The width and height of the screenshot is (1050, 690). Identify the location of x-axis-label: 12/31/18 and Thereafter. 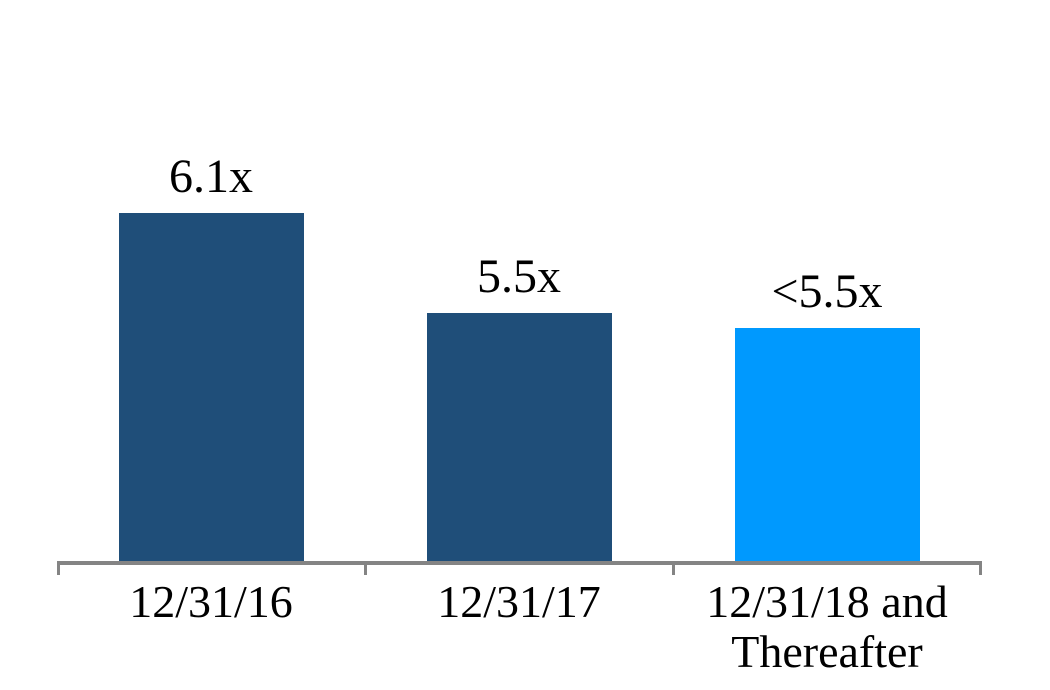
(827, 626).